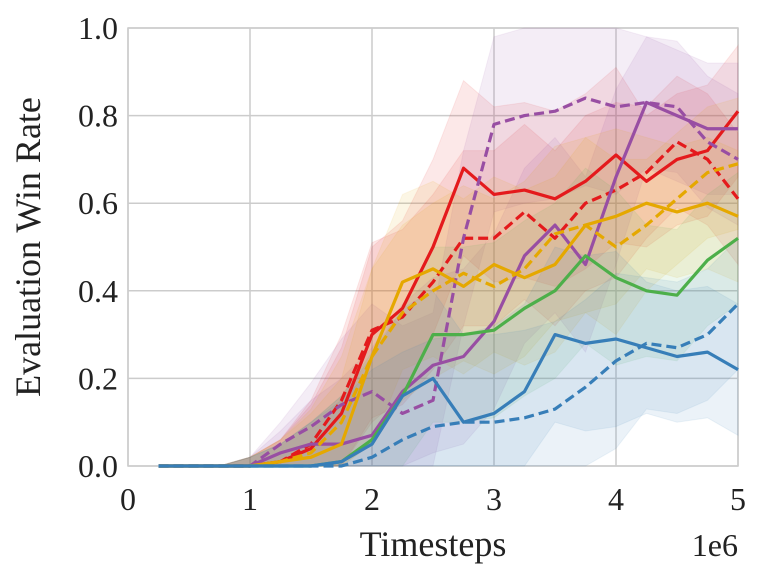 The width and height of the screenshot is (762, 586). What do you see at coordinates (98, 466) in the screenshot?
I see `y-tick-label: 0.0` at bounding box center [98, 466].